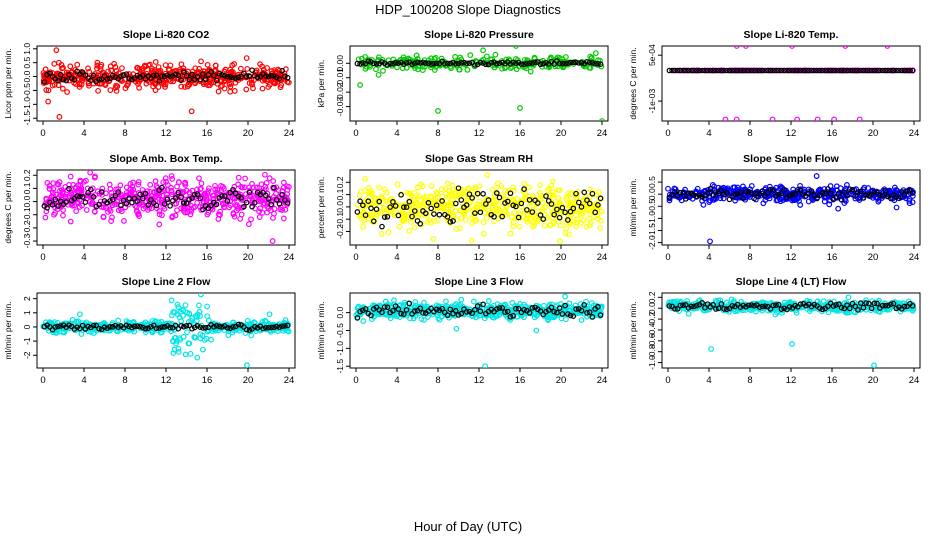 The image size is (936, 540). I want to click on y-axis-label: degrees C per min., so click(633, 83).